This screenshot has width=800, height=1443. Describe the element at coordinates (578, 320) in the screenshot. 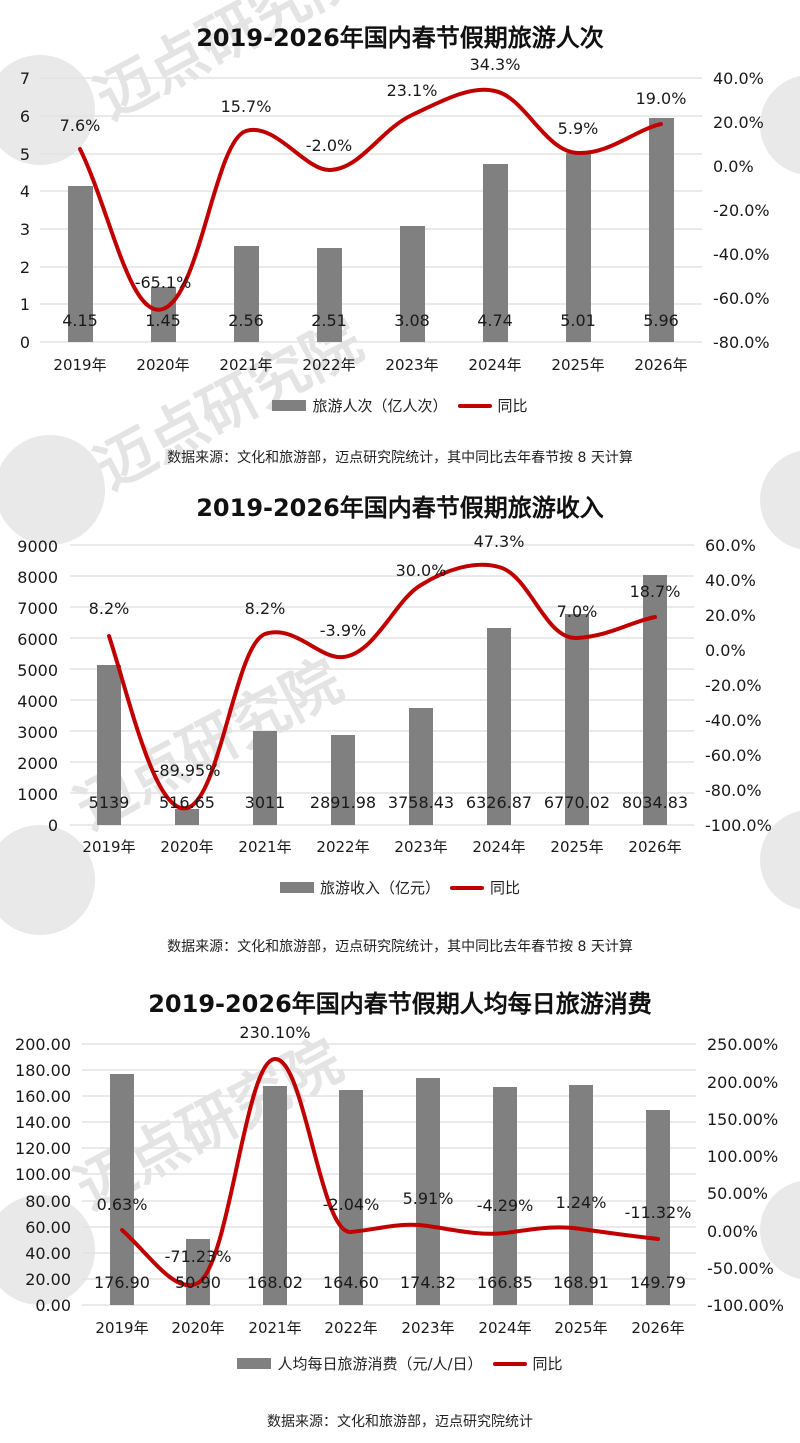

I see `svg-text: 5.01` at that location.